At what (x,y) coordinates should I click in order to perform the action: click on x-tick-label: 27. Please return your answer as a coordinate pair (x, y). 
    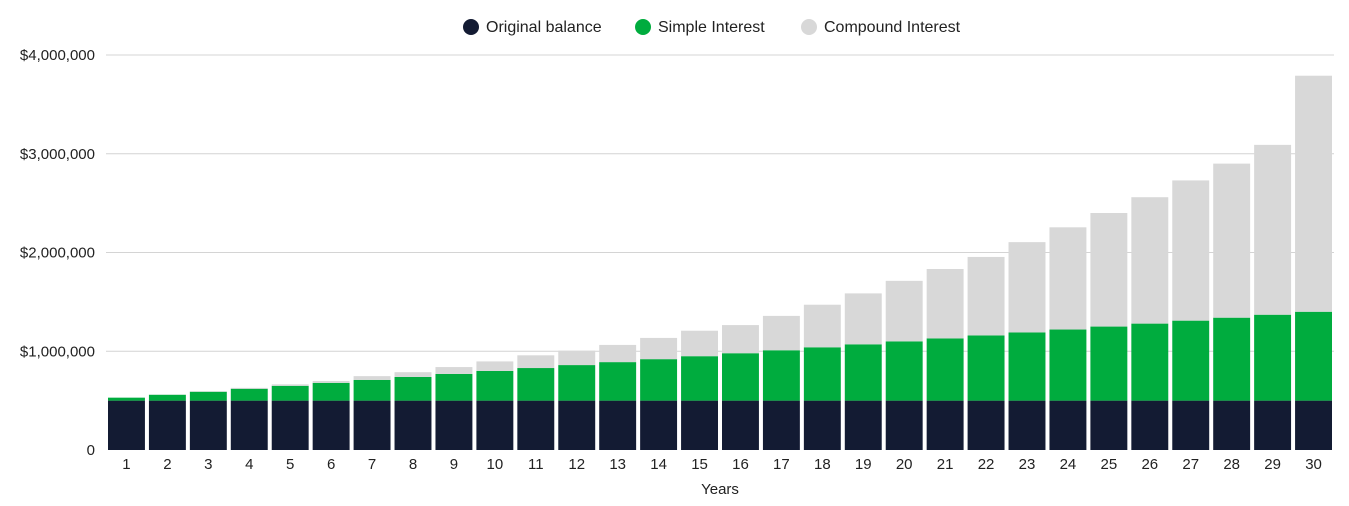
    Looking at the image, I should click on (1190, 464).